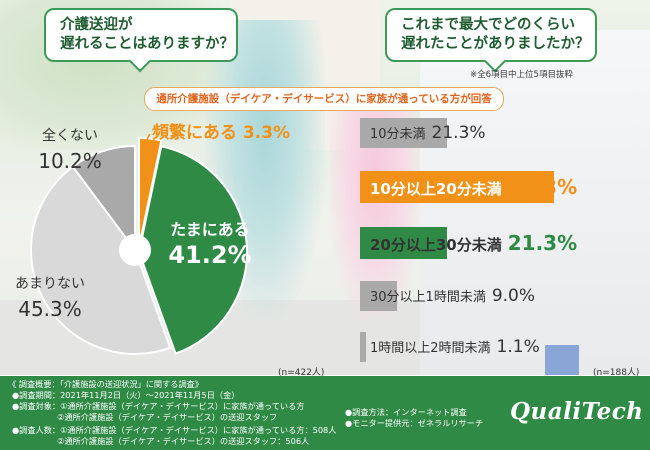  Describe the element at coordinates (577, 411) in the screenshot. I see `qualitech-logo: QualiTech` at that location.